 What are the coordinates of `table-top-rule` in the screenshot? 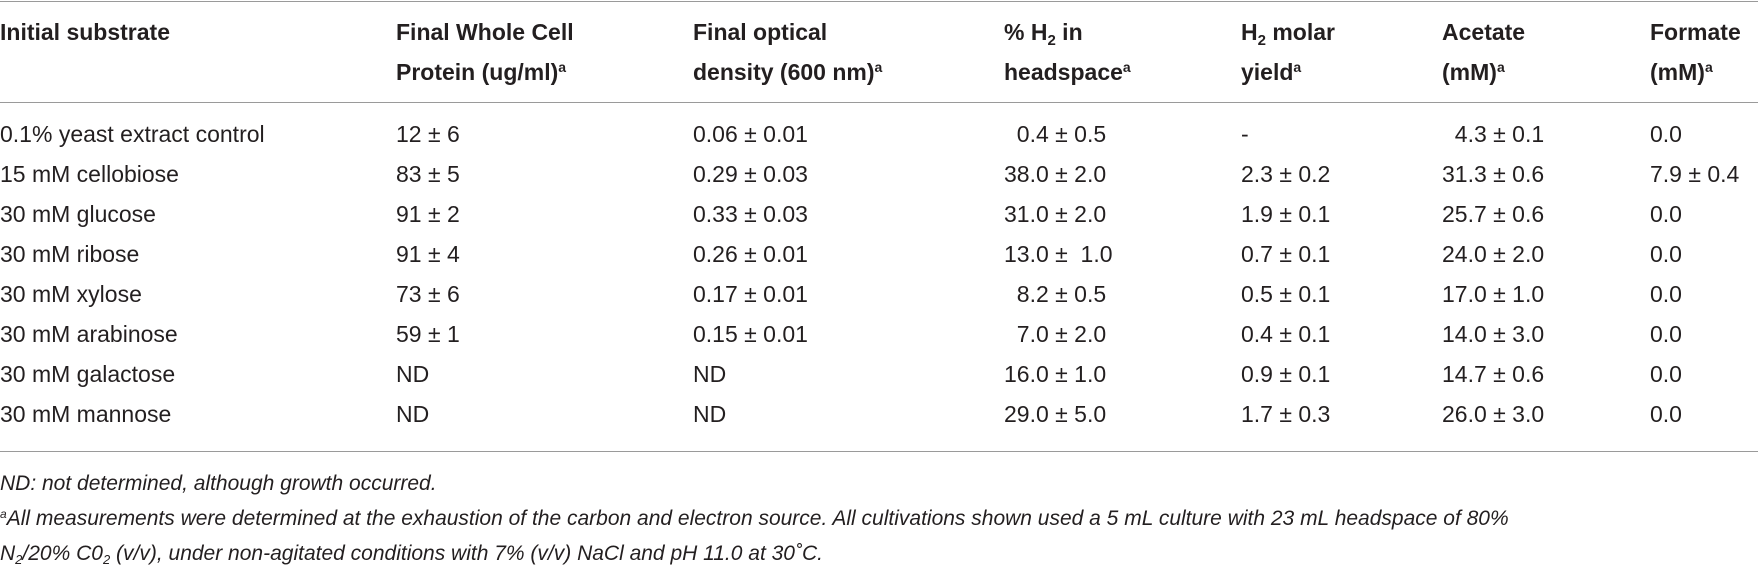 It's located at (879, 1).